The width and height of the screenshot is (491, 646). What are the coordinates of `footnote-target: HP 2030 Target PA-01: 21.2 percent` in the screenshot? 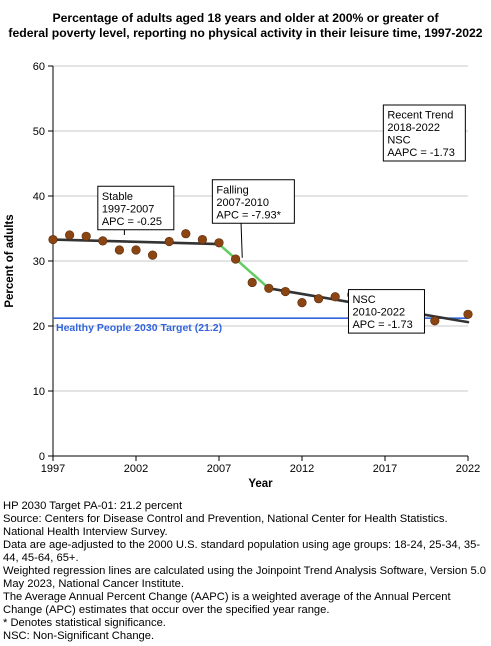 It's located at (93, 506).